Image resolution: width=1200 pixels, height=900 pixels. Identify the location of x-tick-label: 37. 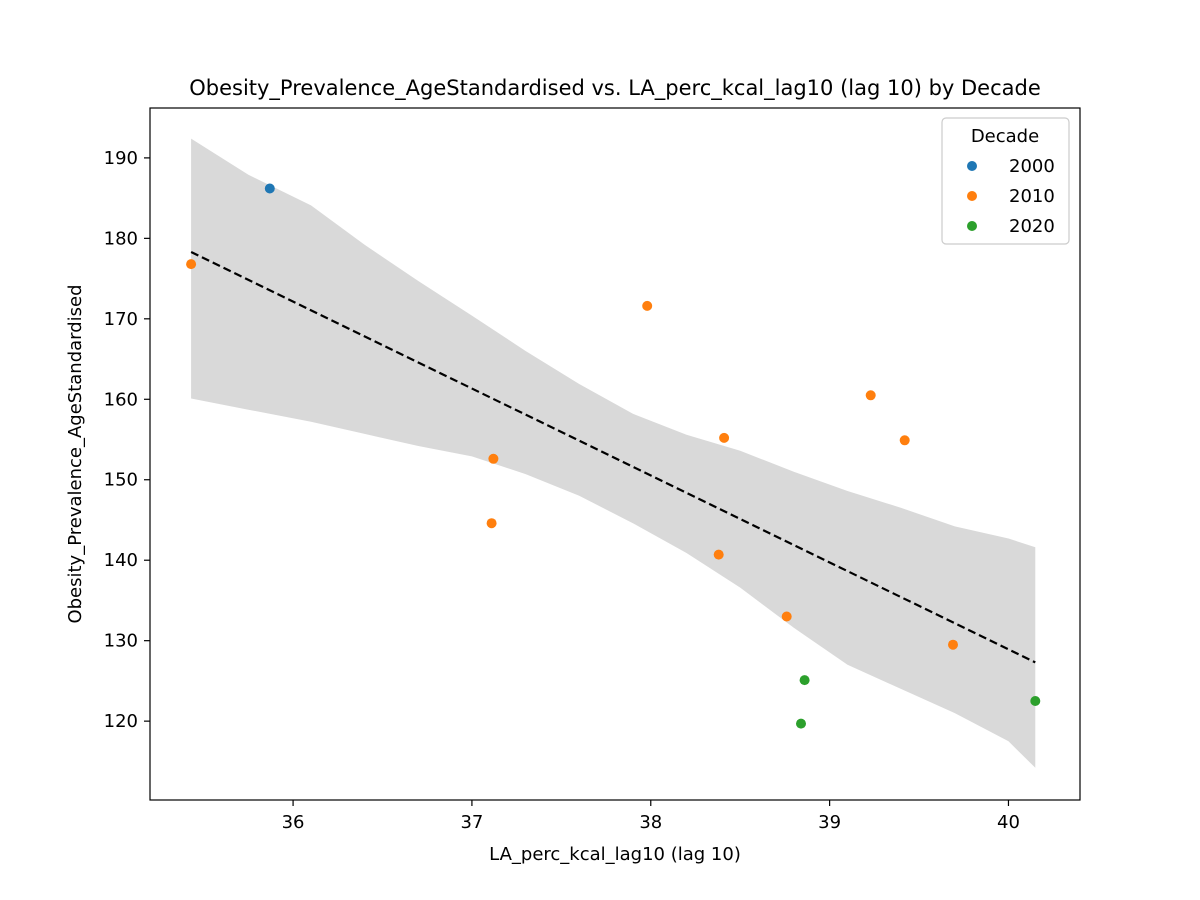
(471, 822).